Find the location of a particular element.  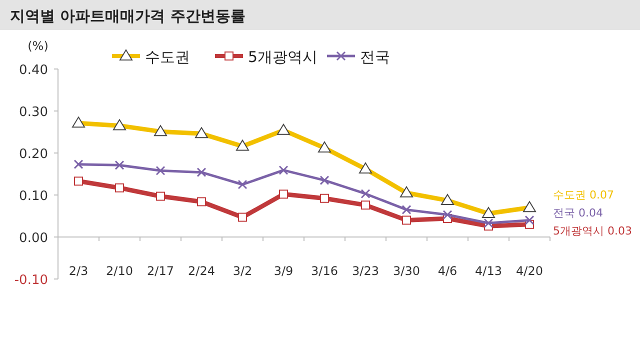

x-tick-label: 4/6 is located at coordinates (448, 271).